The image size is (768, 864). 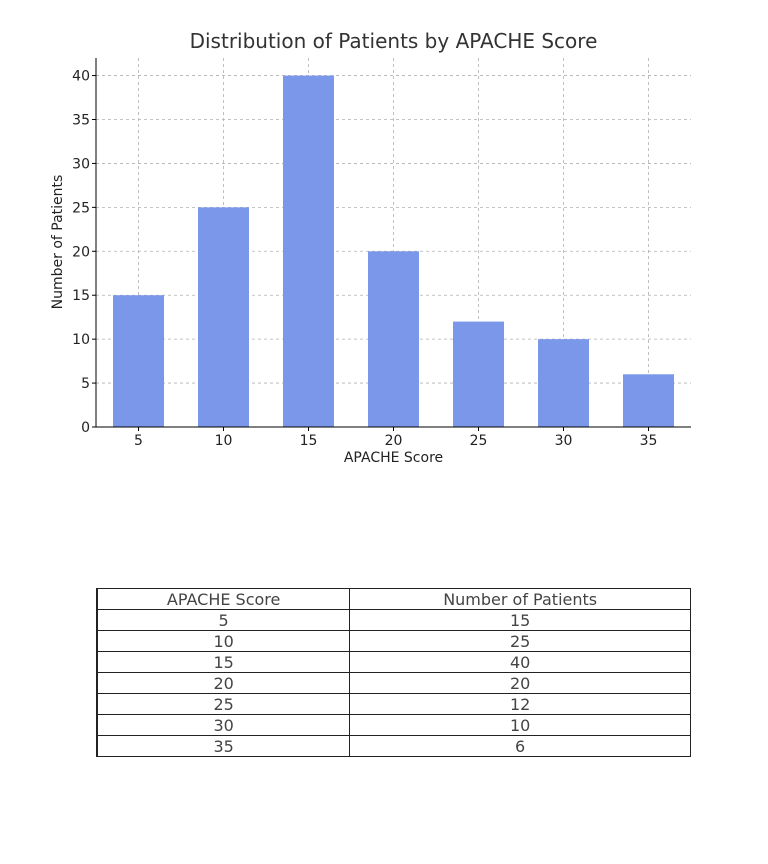 I want to click on y-tick-label: 25, so click(x=81, y=208).